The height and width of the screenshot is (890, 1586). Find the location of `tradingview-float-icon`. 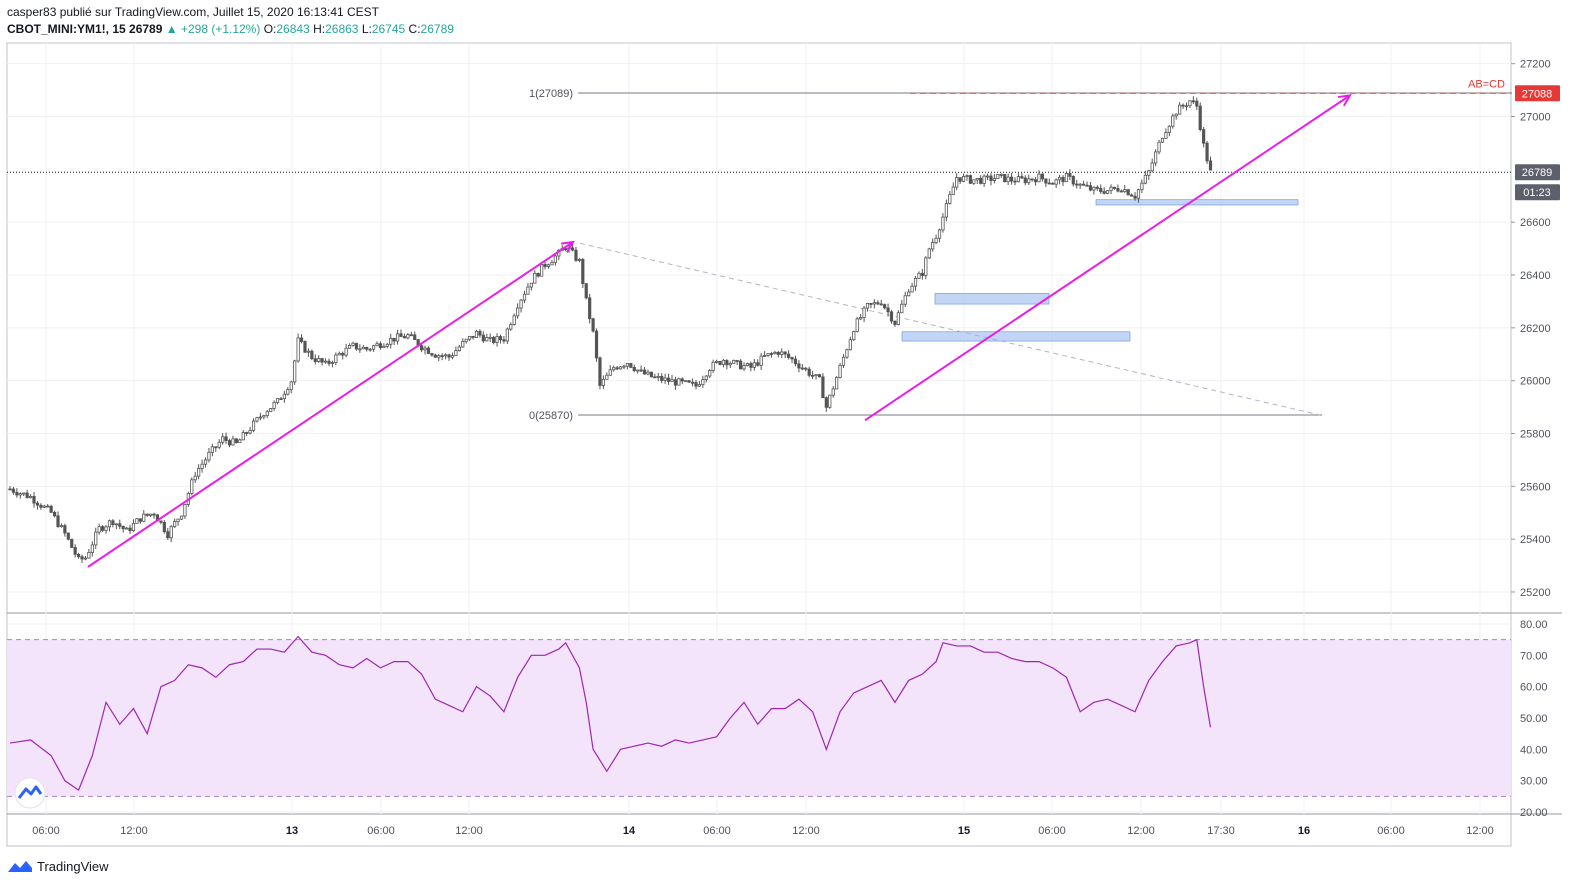

tradingview-float-icon is located at coordinates (30, 793).